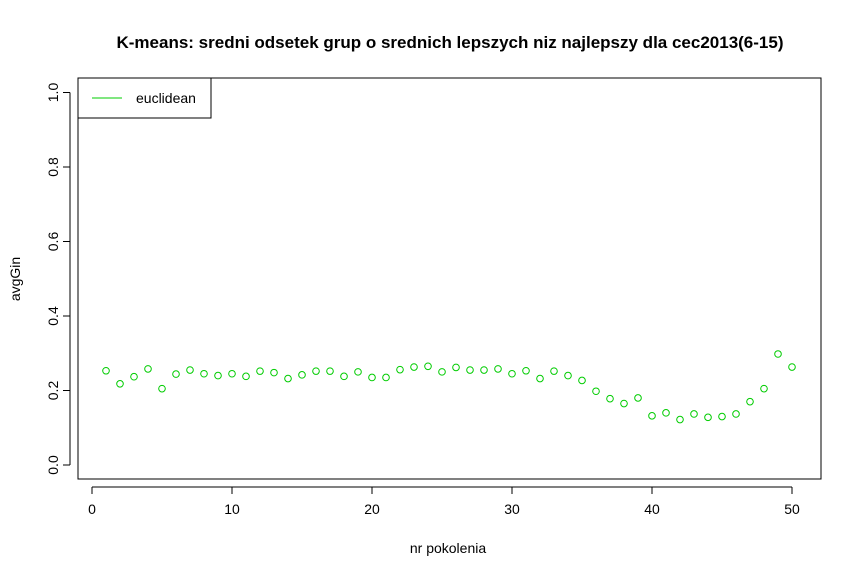 This screenshot has width=861, height=577. What do you see at coordinates (512, 509) in the screenshot?
I see `x-tick-label: 30` at bounding box center [512, 509].